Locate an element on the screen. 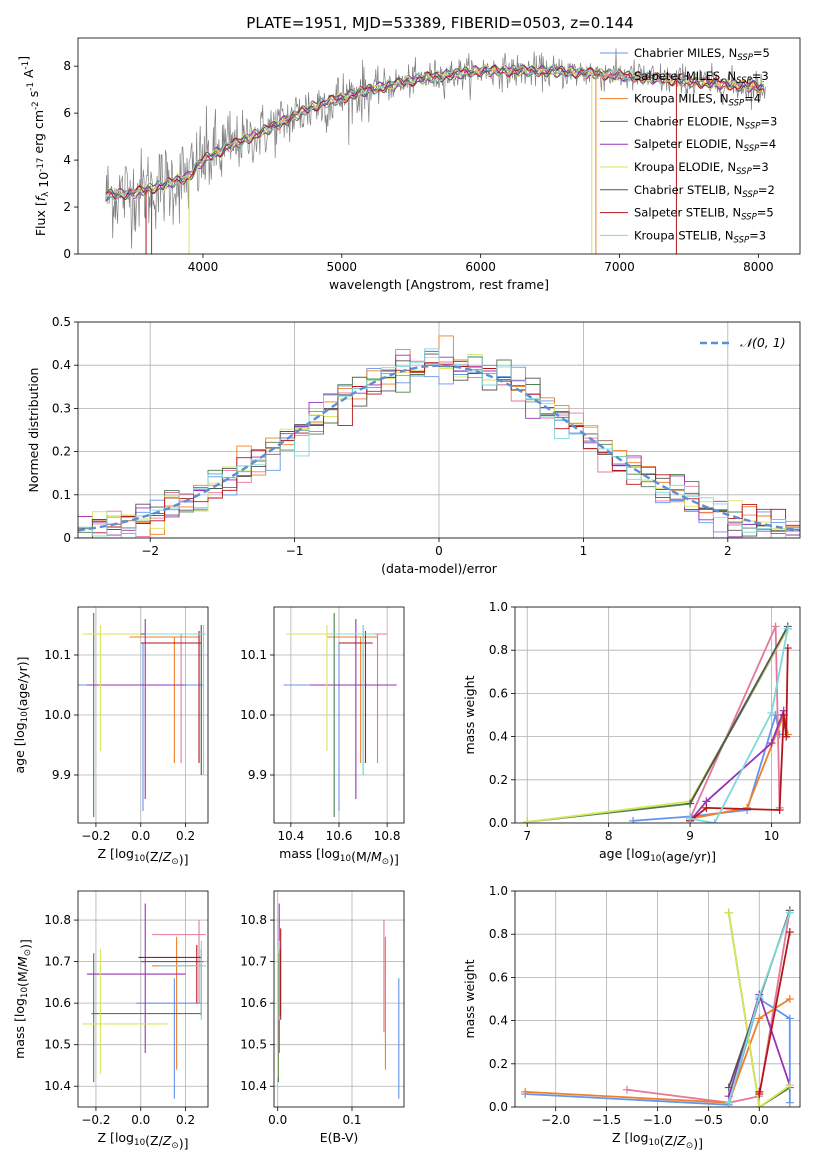  x-tick-label: −0.2 is located at coordinates (95, 836).